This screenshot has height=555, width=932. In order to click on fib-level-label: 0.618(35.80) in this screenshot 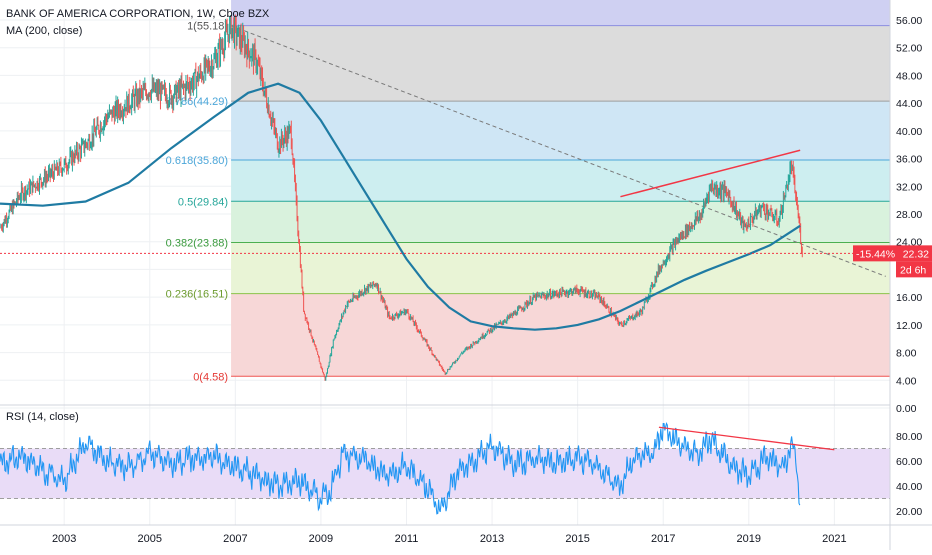, I will do `click(197, 161)`.